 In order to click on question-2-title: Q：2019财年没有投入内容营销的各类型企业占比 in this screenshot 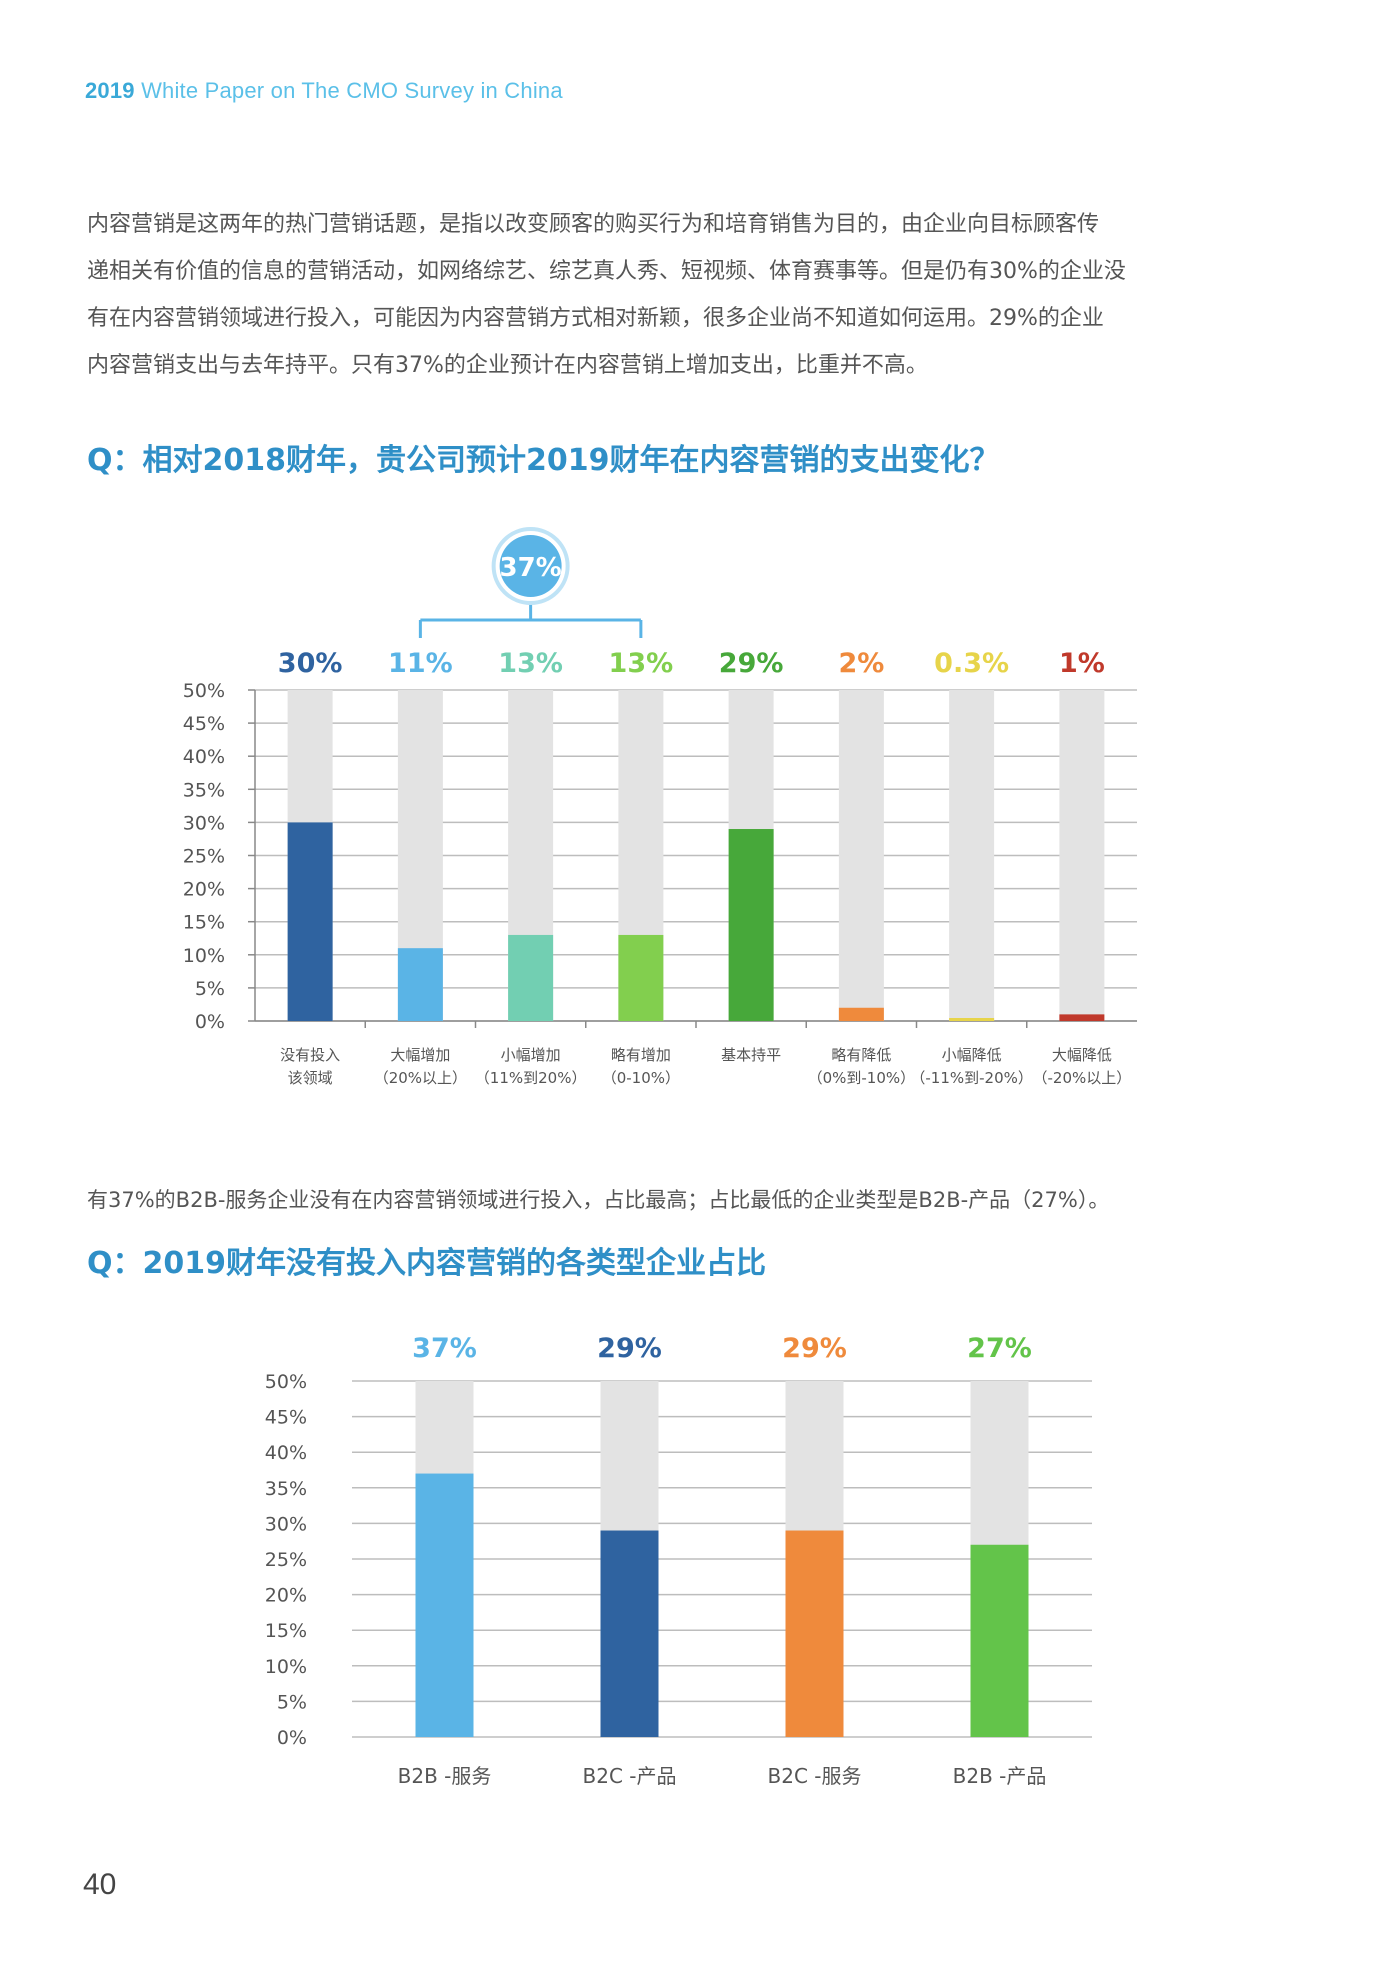, I will do `click(426, 1263)`.